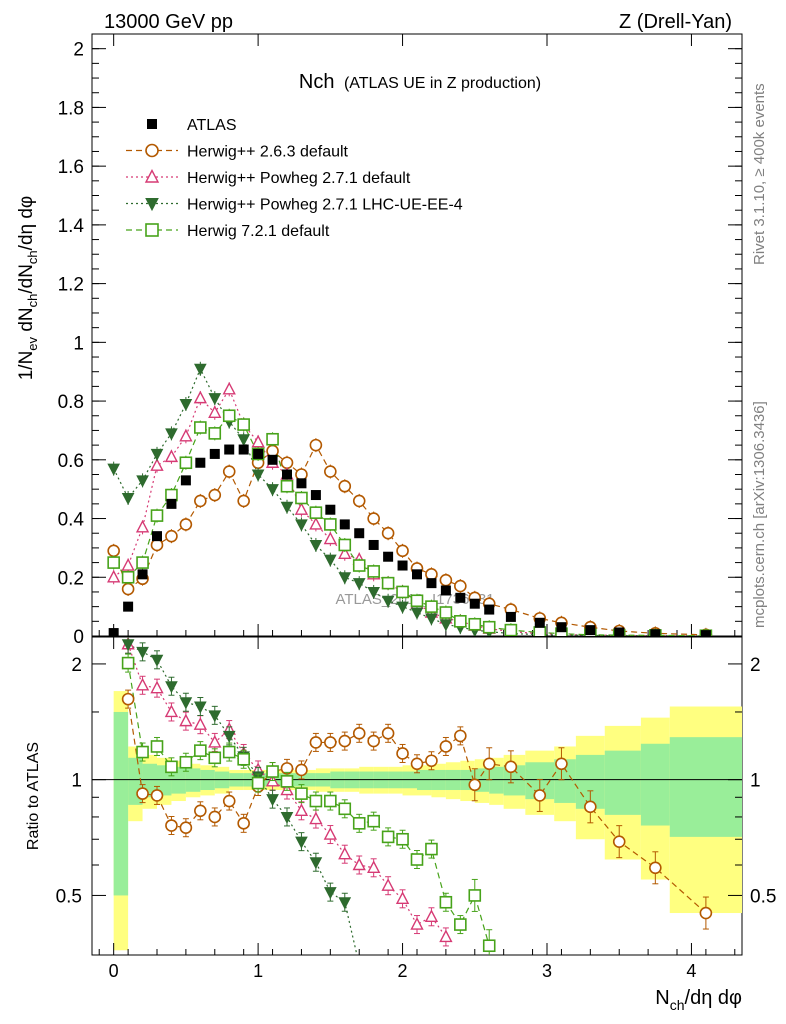  What do you see at coordinates (409, 539) in the screenshot?
I see `series-line` at bounding box center [409, 539].